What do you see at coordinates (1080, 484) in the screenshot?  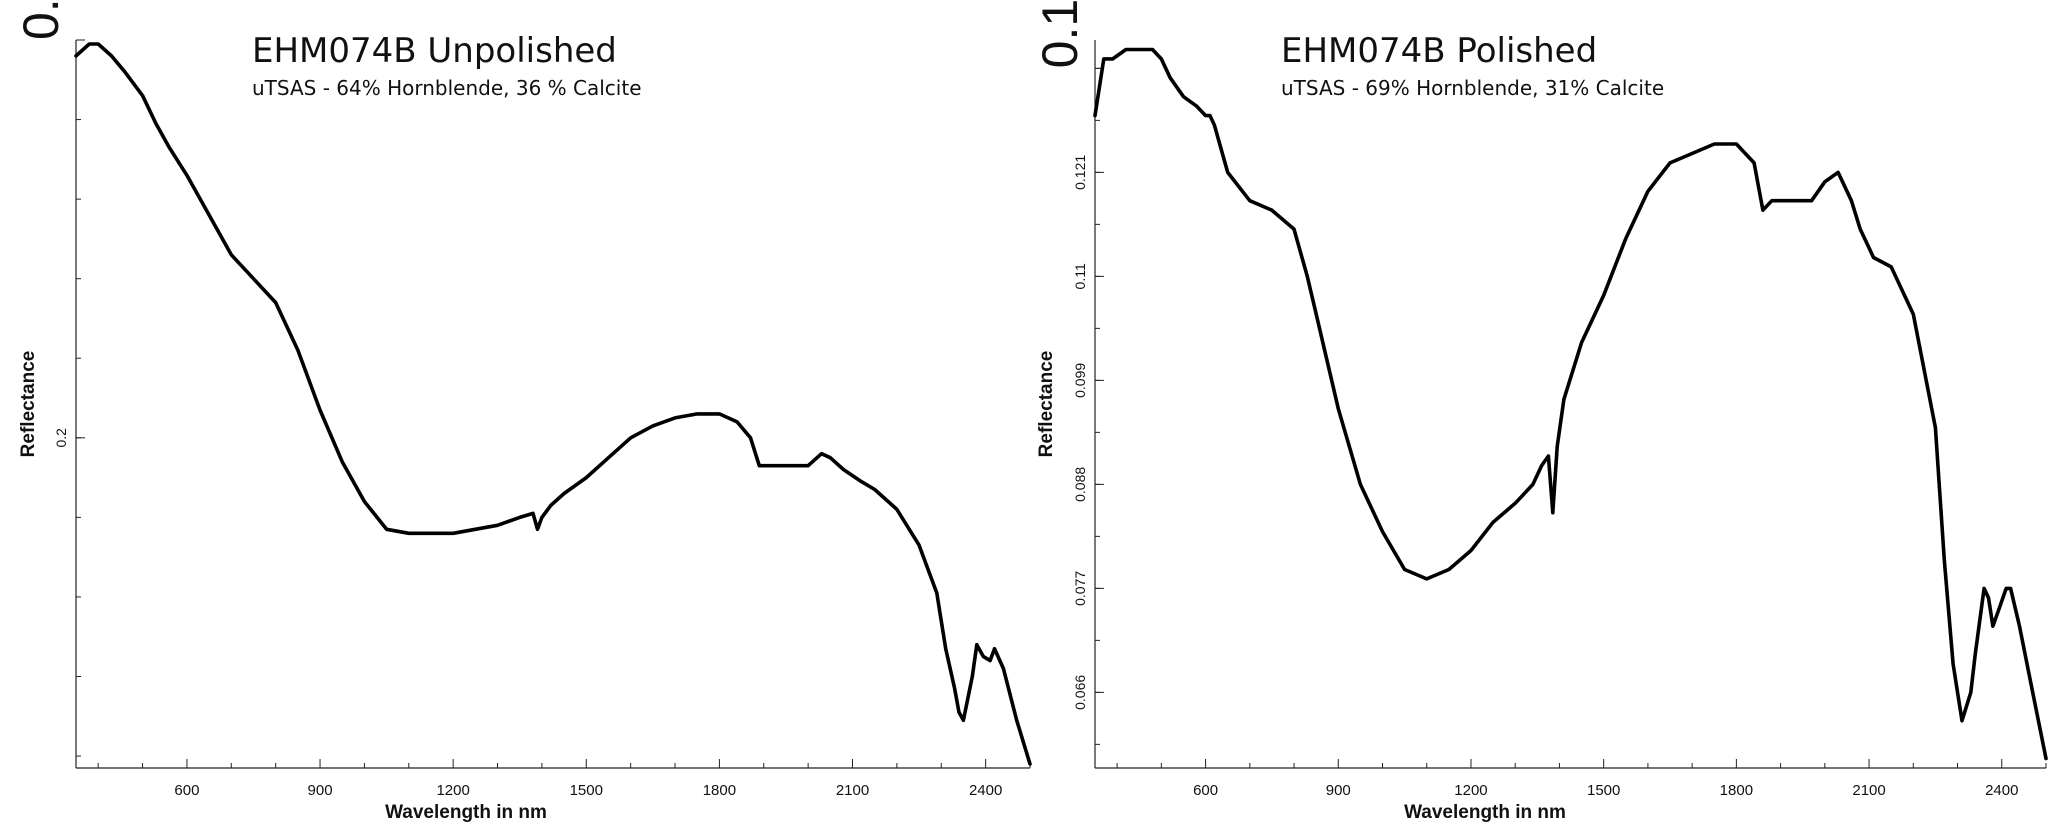 I see `y-tick-label: 0.088` at bounding box center [1080, 484].